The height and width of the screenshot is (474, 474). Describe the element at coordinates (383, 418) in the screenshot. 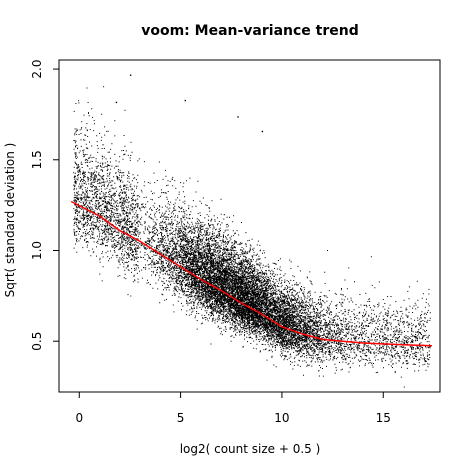

I see `x-tick-label: 15` at that location.